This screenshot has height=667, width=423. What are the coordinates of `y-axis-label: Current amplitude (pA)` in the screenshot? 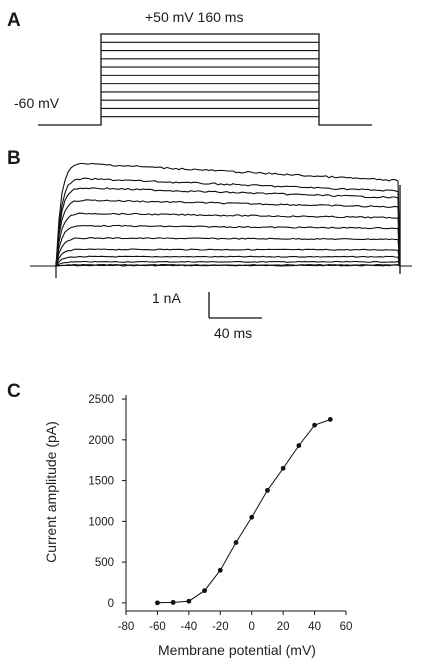 It's located at (51, 492).